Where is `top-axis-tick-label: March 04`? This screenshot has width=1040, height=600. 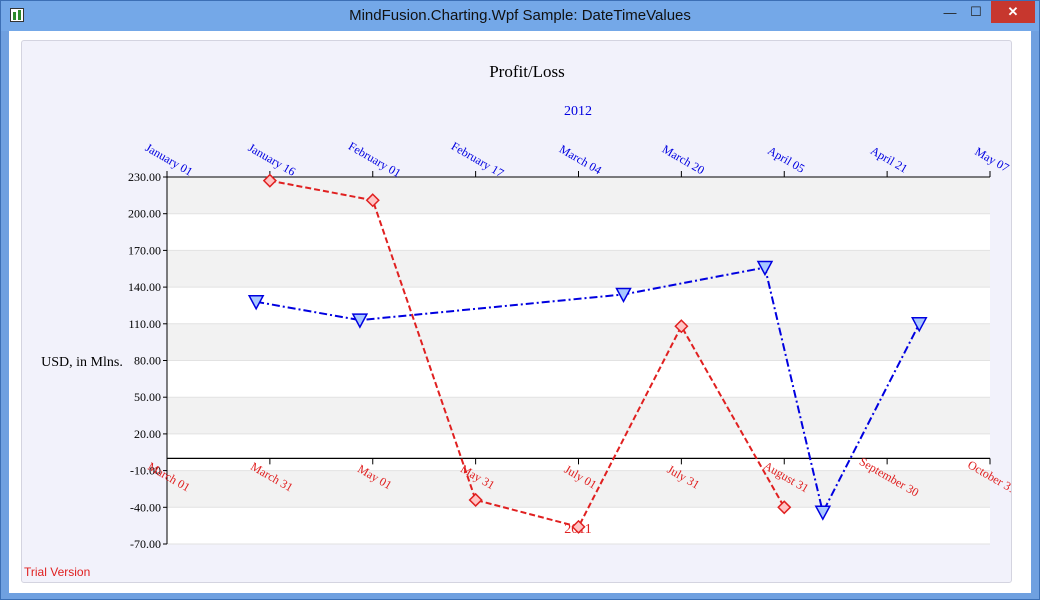
top-axis-tick-label: March 04 is located at coordinates (580, 159).